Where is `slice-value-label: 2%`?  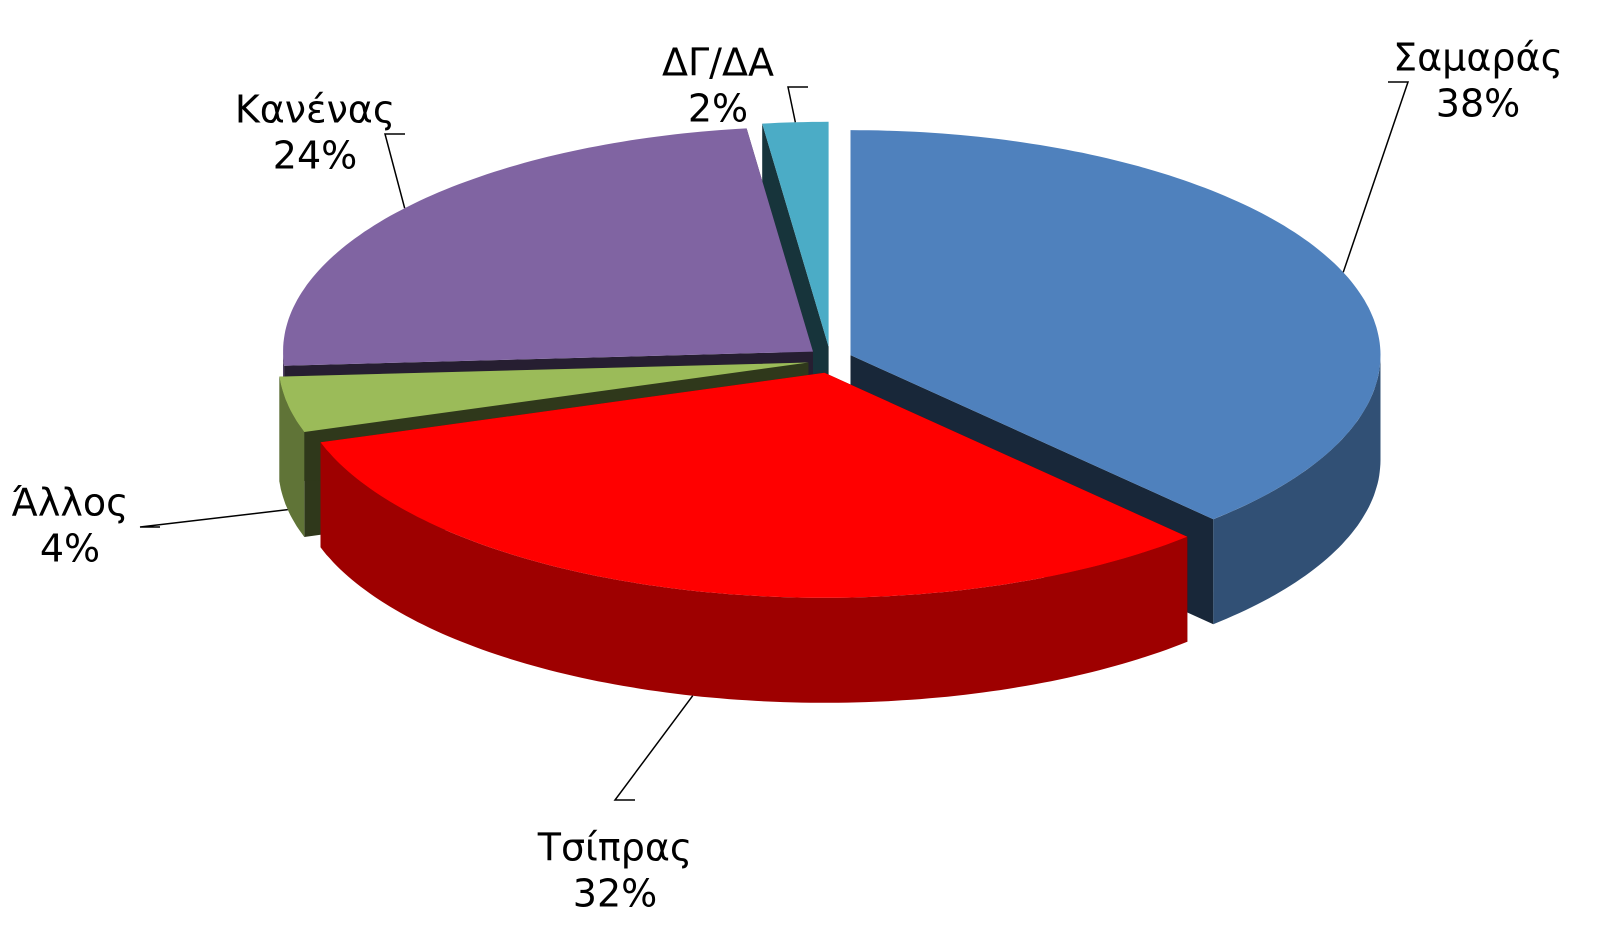 slice-value-label: 2% is located at coordinates (718, 109).